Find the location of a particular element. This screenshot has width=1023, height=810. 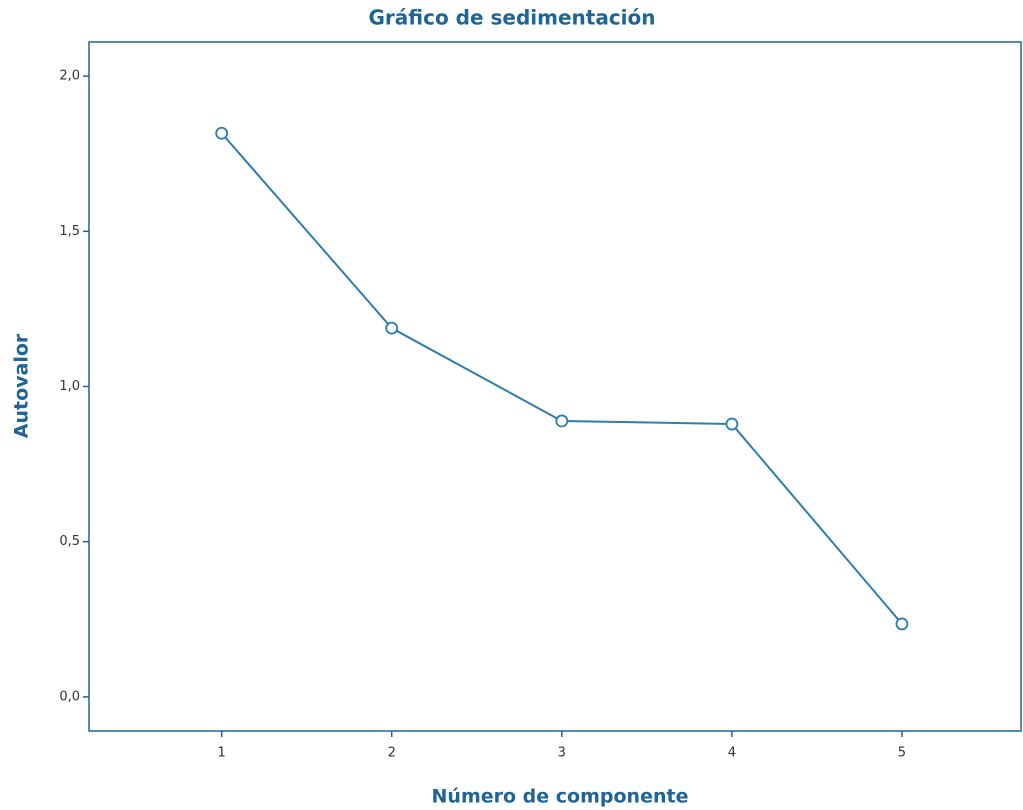

x-tick-label: 4 is located at coordinates (732, 753).